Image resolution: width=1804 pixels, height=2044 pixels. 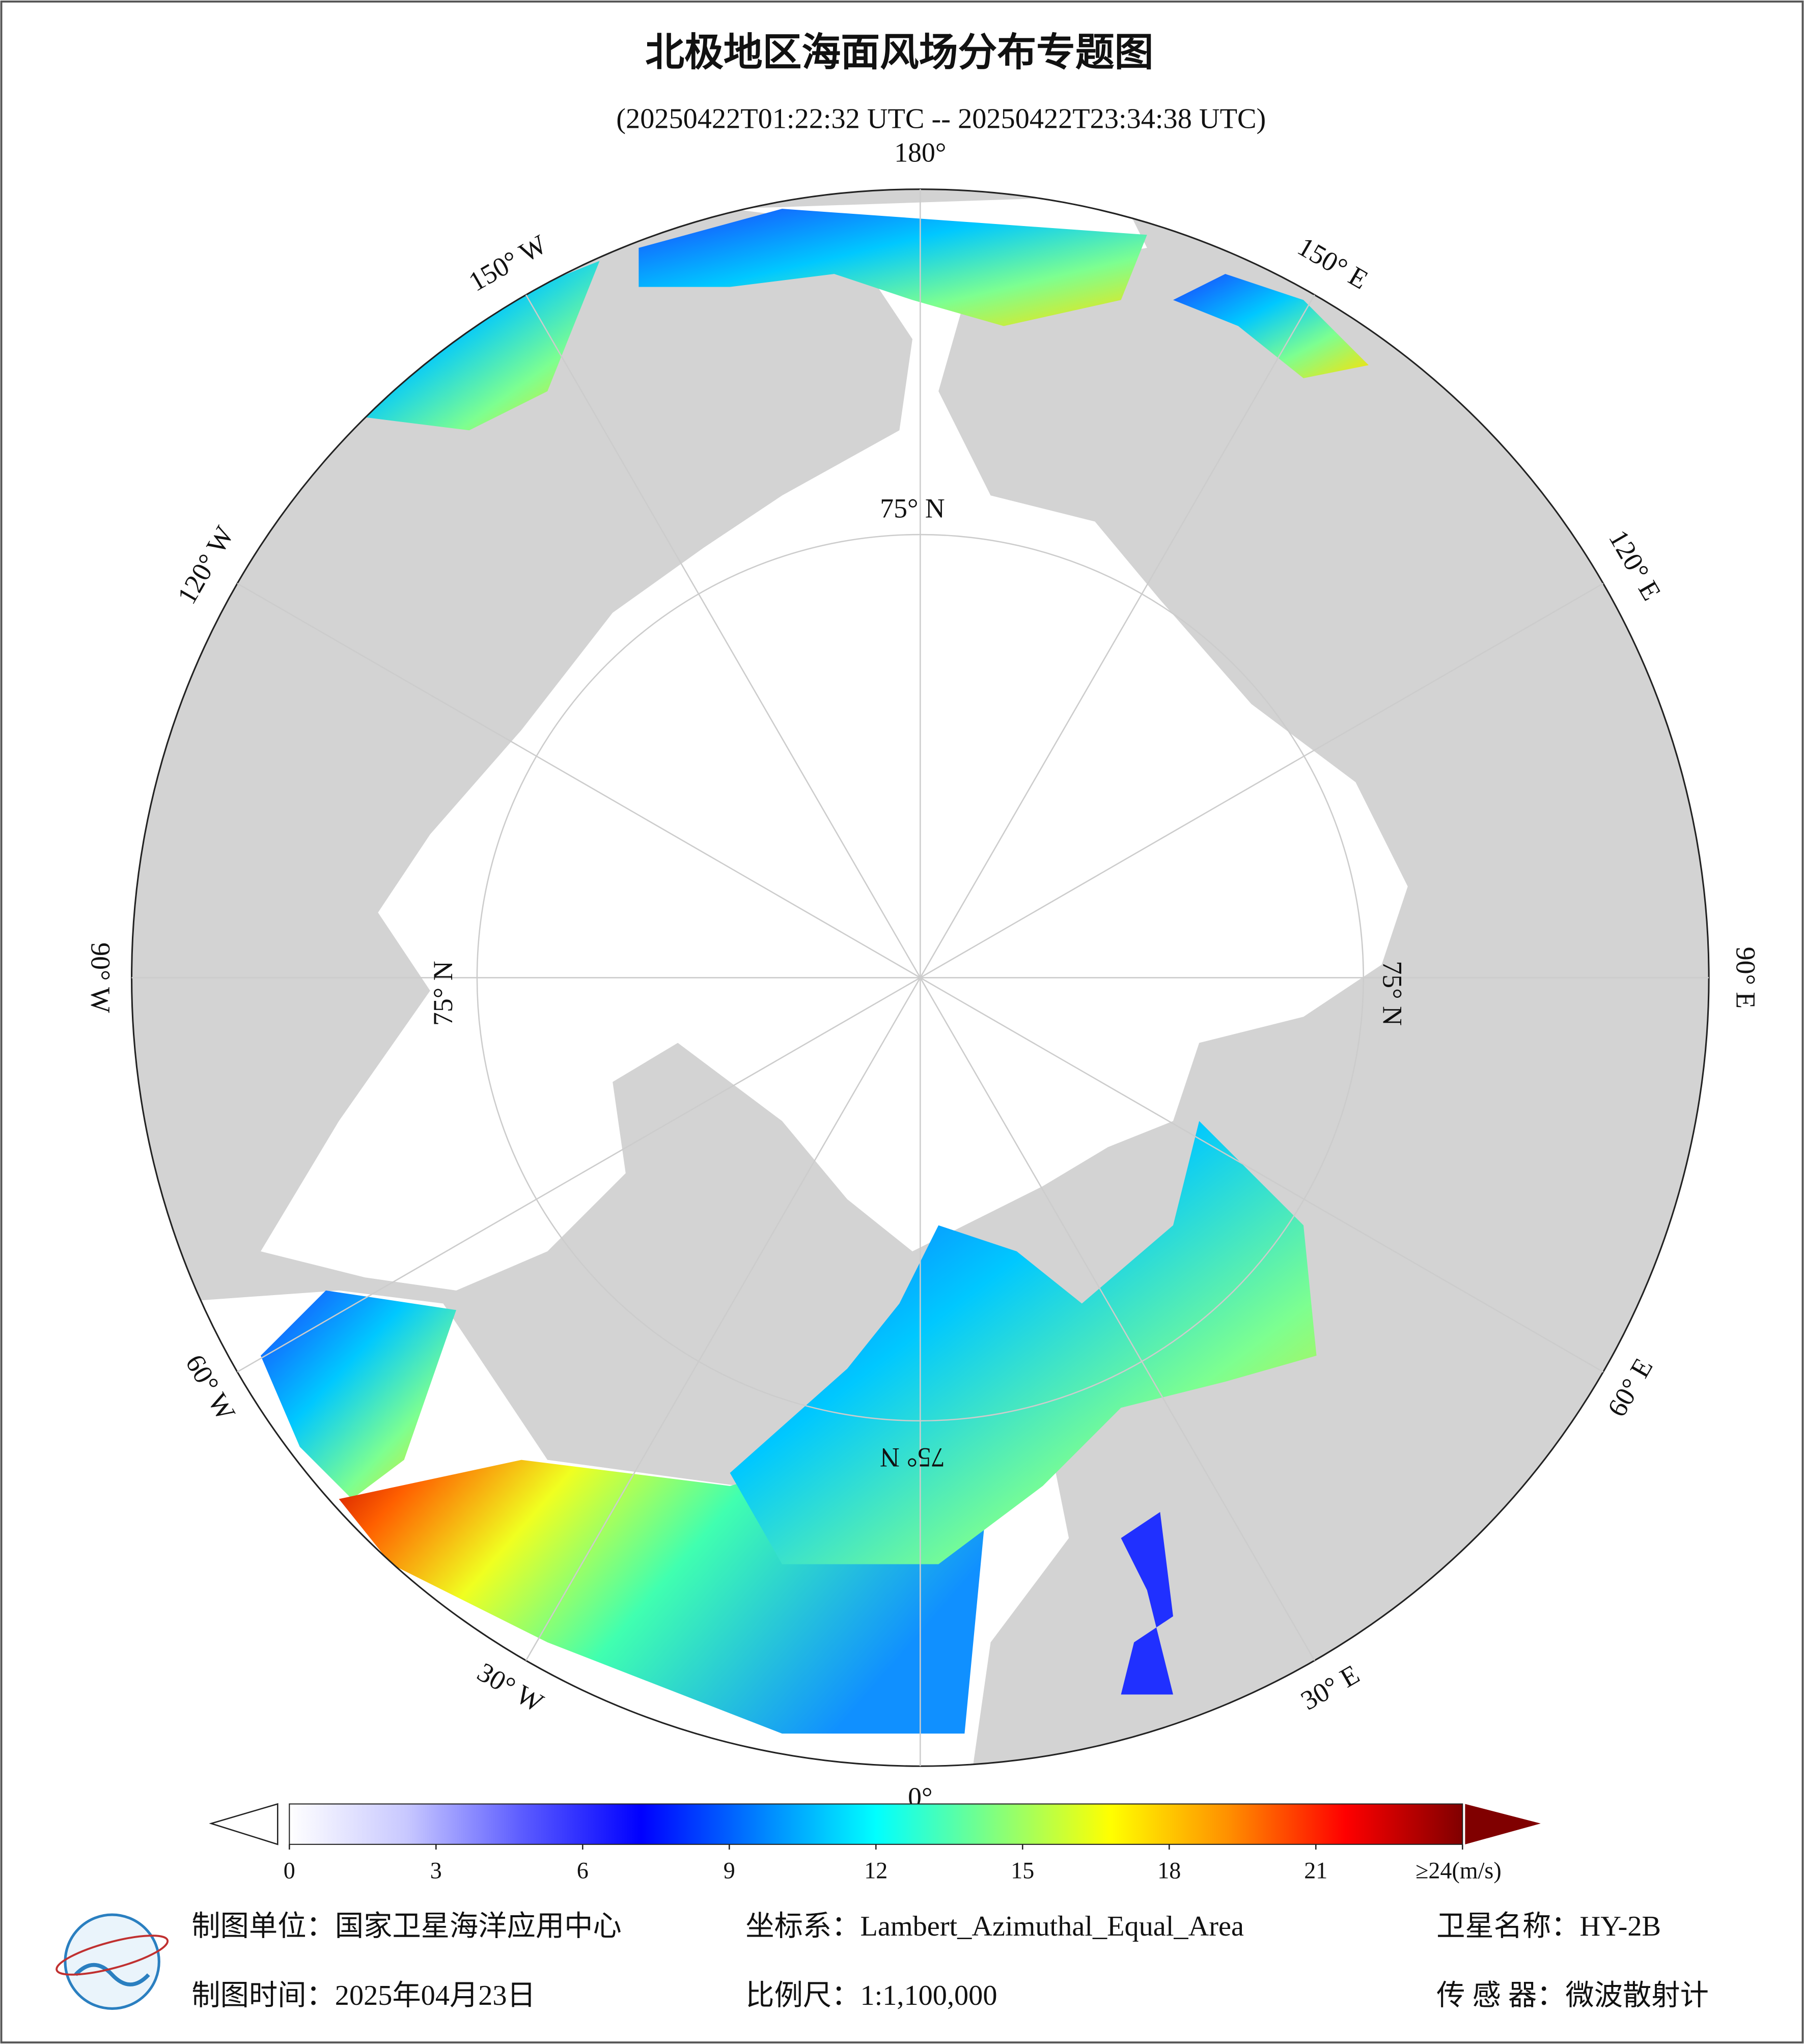 What do you see at coordinates (729, 1871) in the screenshot?
I see `colorbar-tick-label: 9` at bounding box center [729, 1871].